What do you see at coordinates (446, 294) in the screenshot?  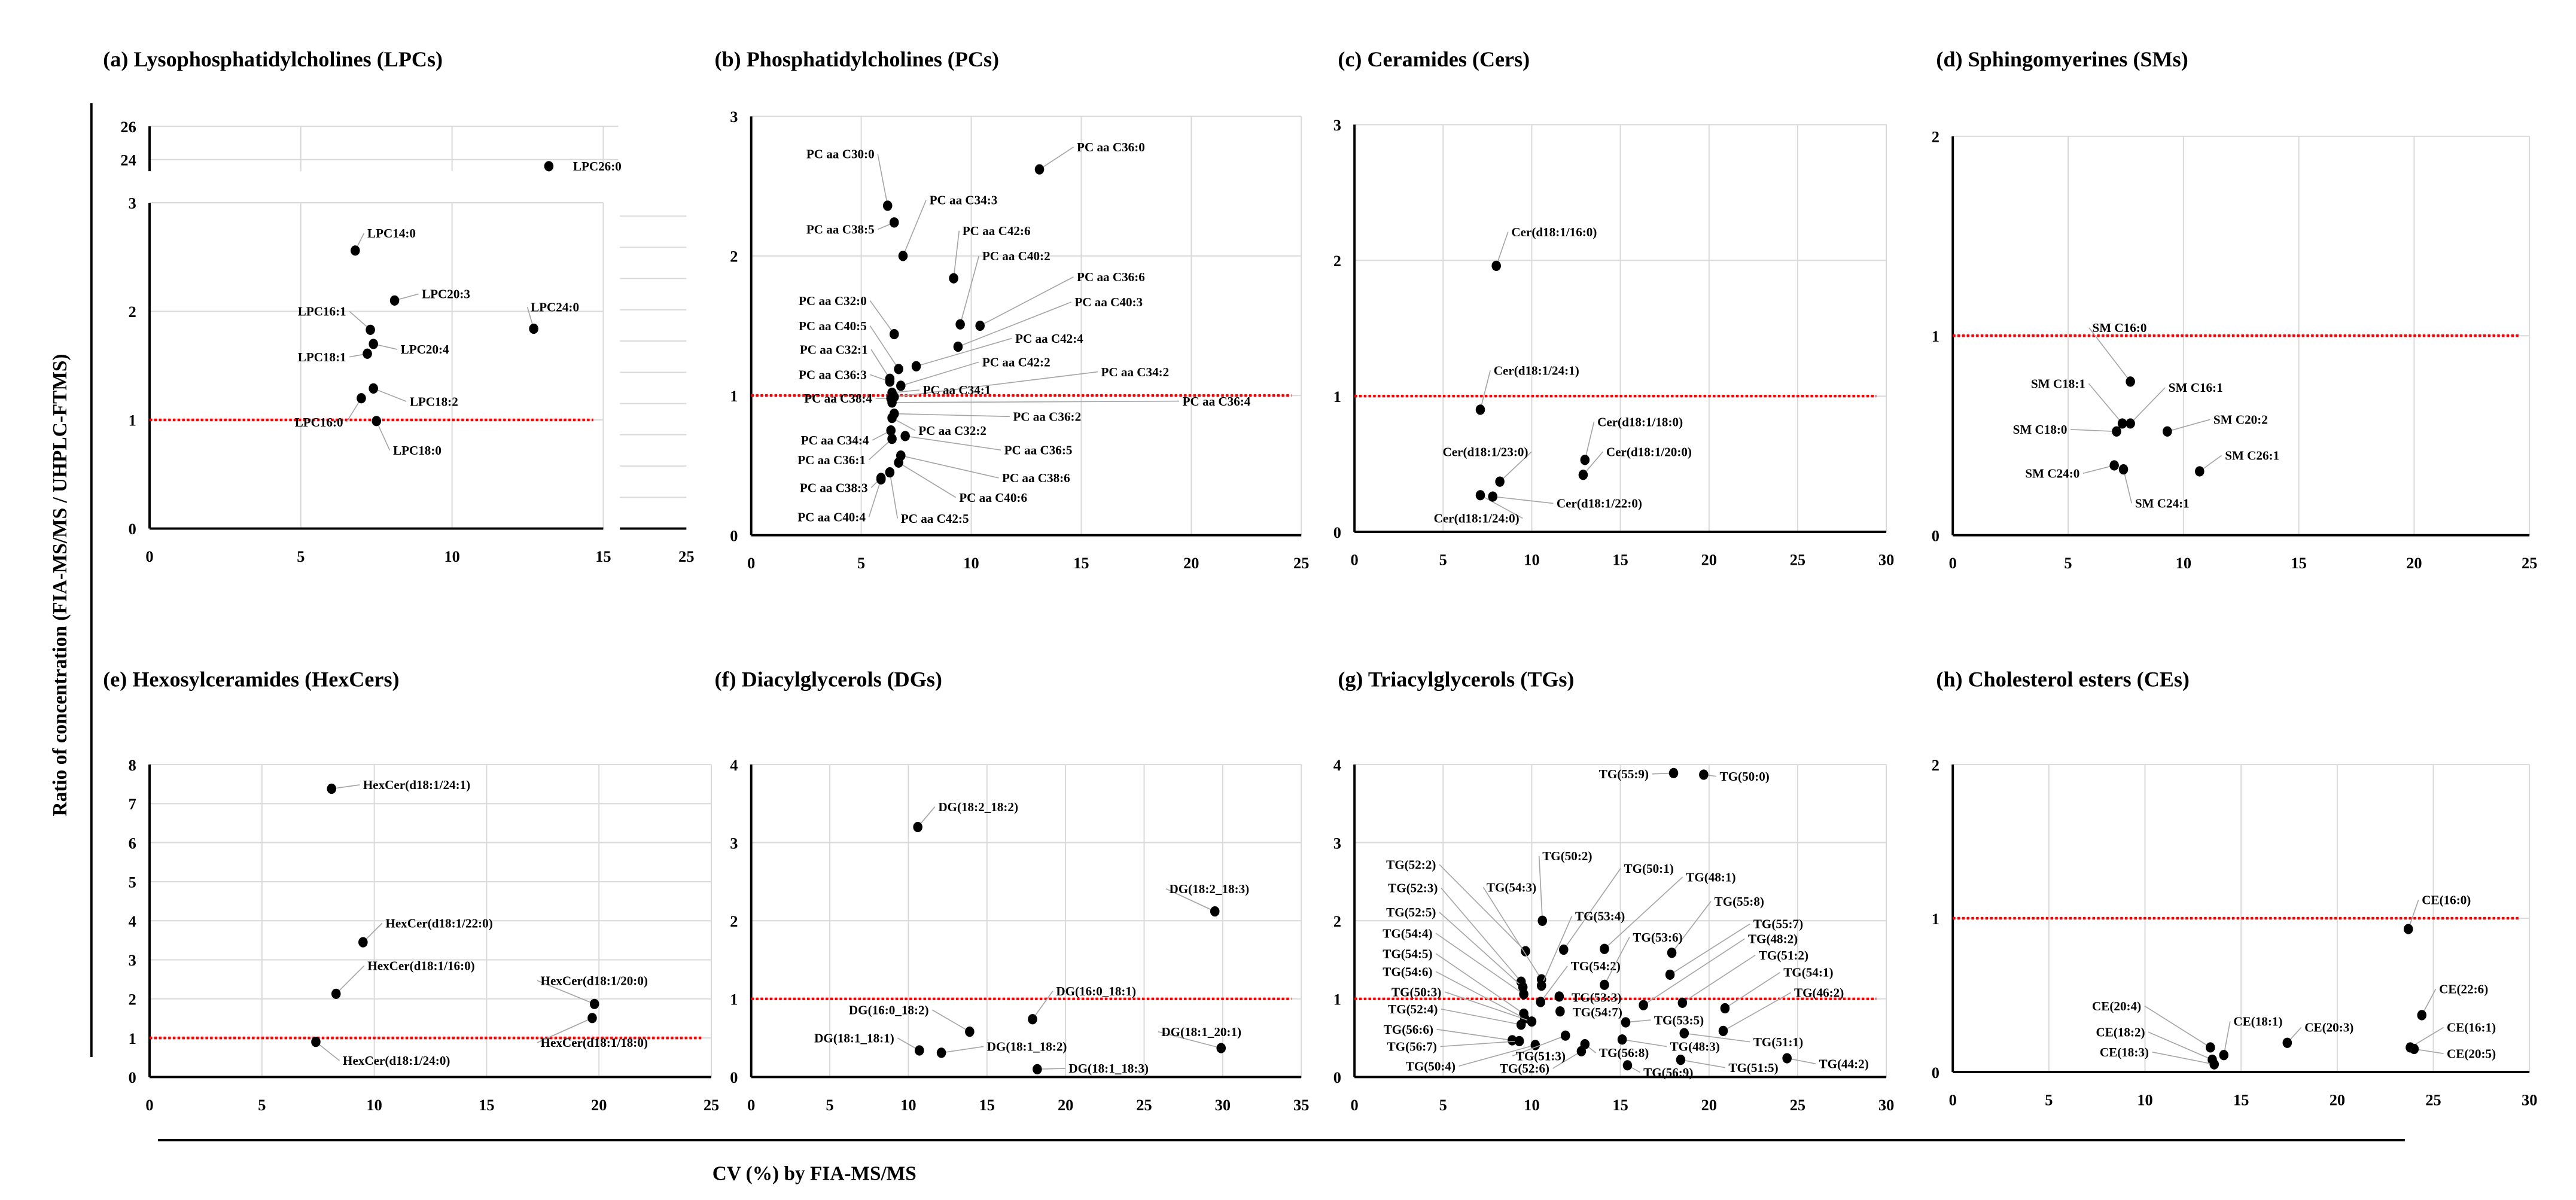 I see `point-label: LPC20:3` at bounding box center [446, 294].